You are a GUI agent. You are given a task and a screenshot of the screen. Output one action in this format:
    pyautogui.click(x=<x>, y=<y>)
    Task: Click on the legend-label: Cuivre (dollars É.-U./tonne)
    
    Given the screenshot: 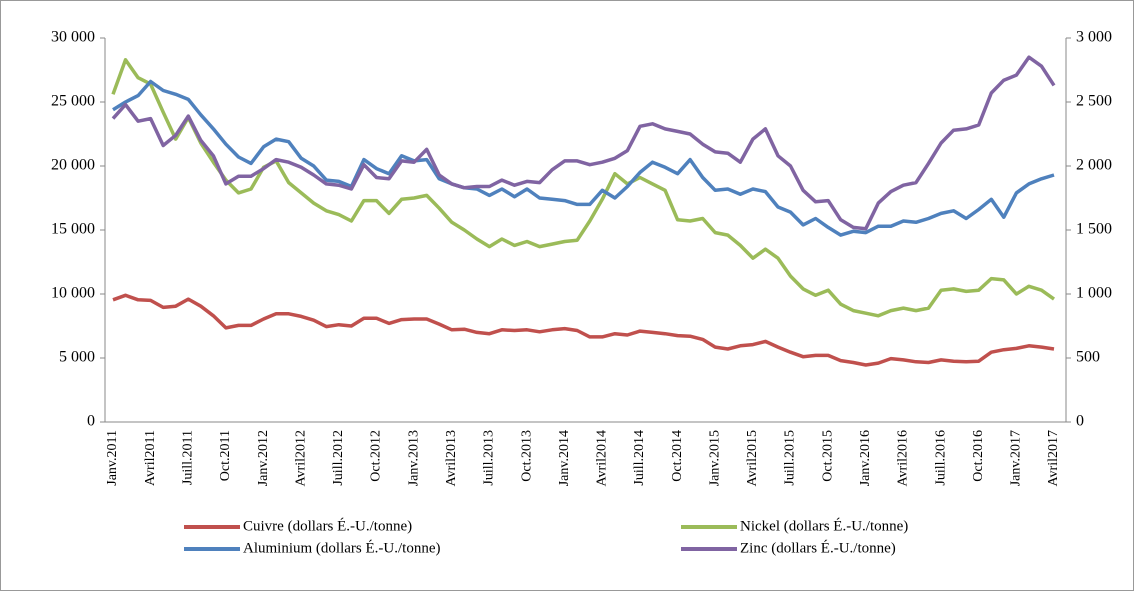 What is the action you would take?
    pyautogui.click(x=327, y=525)
    